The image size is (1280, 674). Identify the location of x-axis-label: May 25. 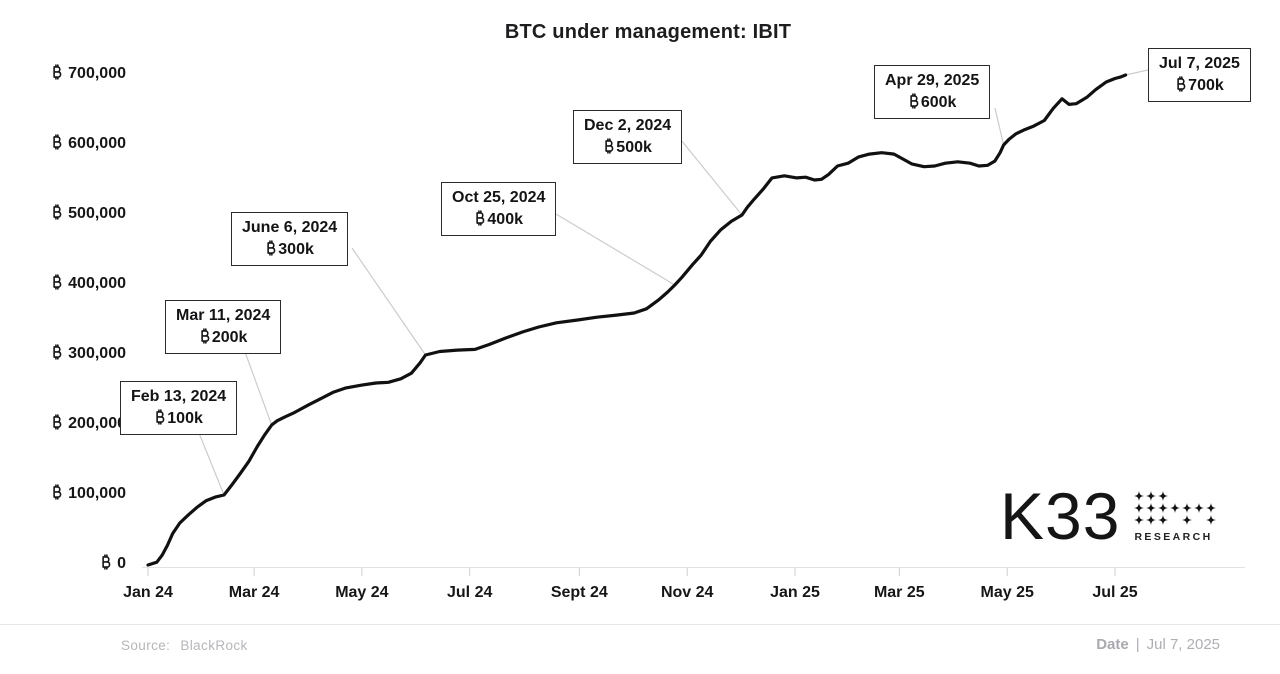
(1007, 592).